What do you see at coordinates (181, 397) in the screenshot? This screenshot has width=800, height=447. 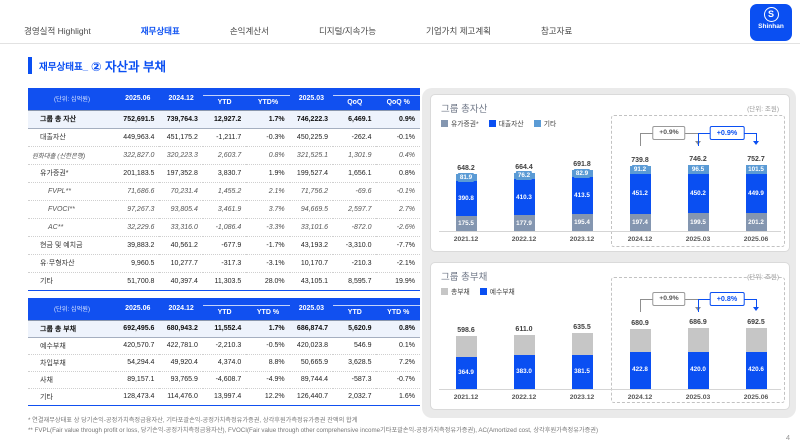 I see `cell-value: 114,476.0` at bounding box center [181, 397].